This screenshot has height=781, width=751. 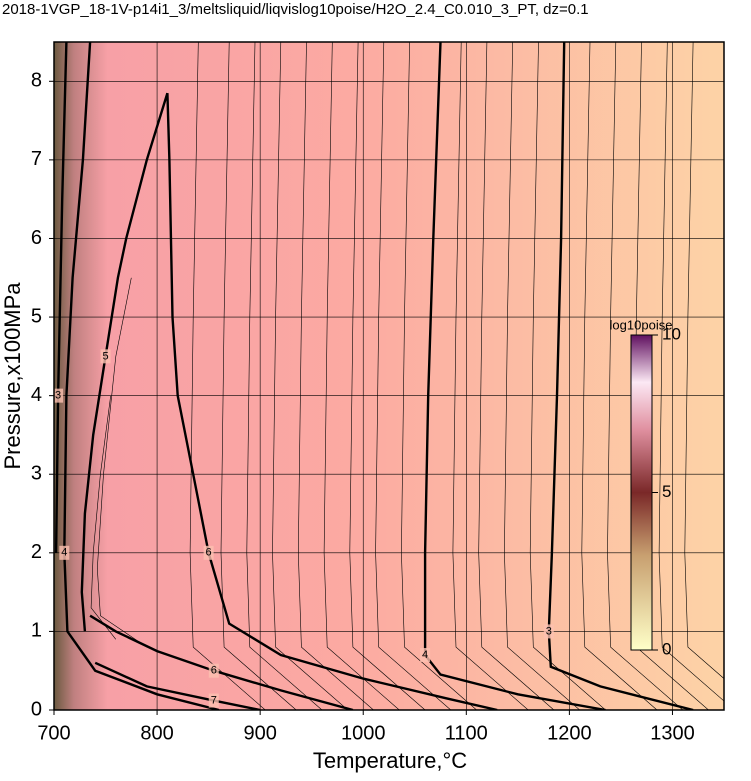 I want to click on y-tick-label: 0, so click(x=36, y=709).